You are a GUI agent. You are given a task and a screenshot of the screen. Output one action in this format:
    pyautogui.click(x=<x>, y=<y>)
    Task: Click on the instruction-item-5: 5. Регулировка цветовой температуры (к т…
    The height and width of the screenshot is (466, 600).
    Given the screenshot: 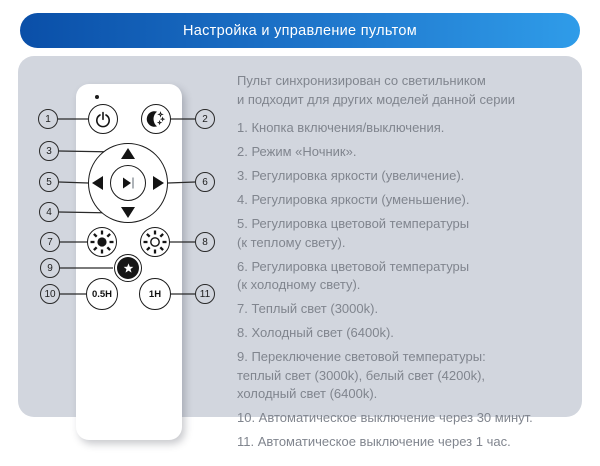 What is the action you would take?
    pyautogui.click(x=353, y=233)
    